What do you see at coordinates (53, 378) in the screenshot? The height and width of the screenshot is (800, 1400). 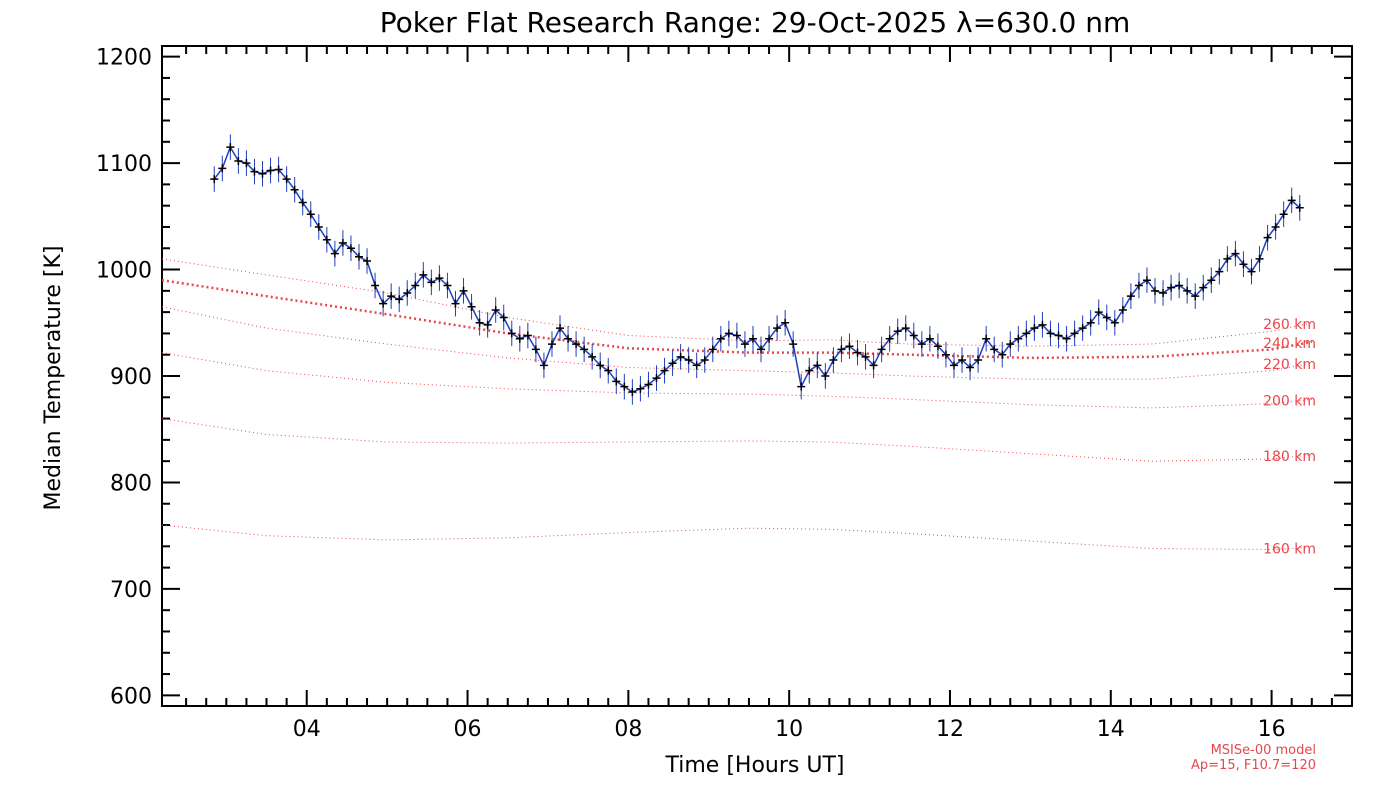 I see `y-axis-label: Median Temperature [K]` at bounding box center [53, 378].